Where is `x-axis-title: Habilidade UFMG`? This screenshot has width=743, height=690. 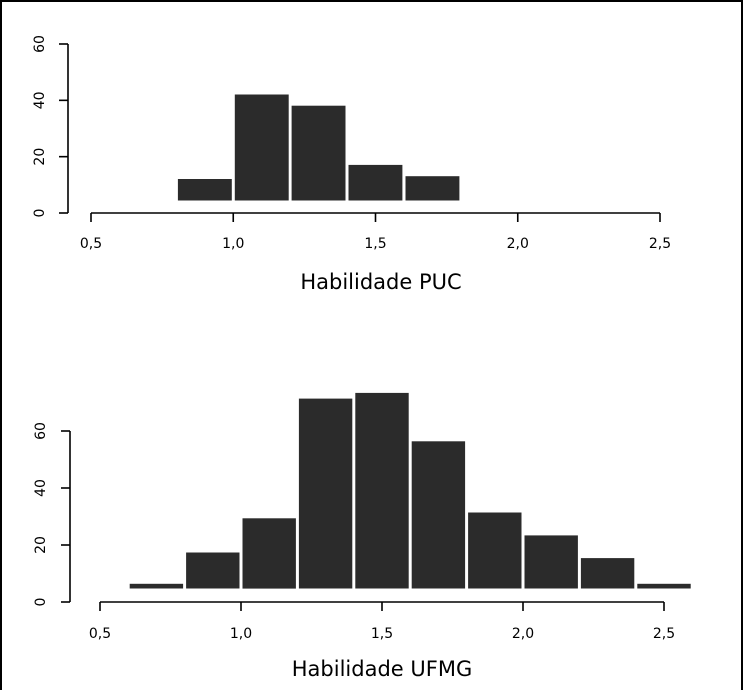
x-axis-title: Habilidade UFMG is located at coordinates (382, 669).